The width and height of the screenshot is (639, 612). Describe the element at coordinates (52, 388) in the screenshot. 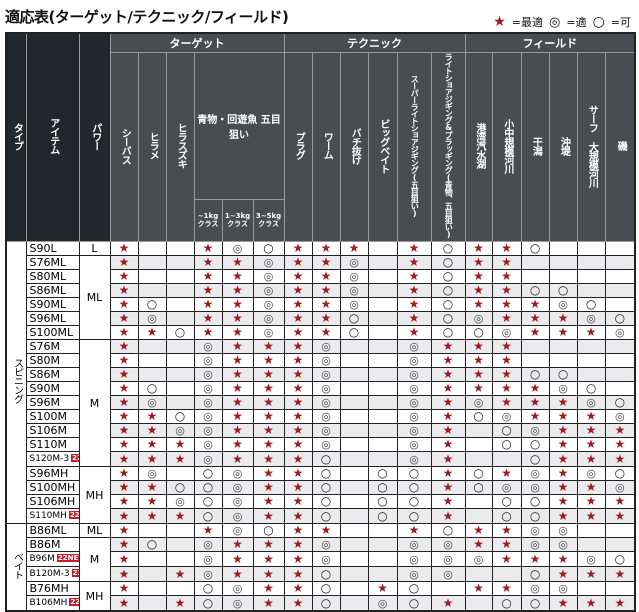

I see `item-cell: S90M` at that location.